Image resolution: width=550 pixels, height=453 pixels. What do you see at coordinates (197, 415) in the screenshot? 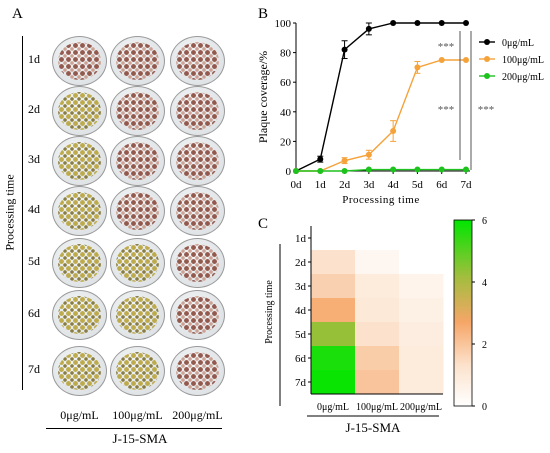
I see `column-label: 200μg/mL` at bounding box center [197, 415].